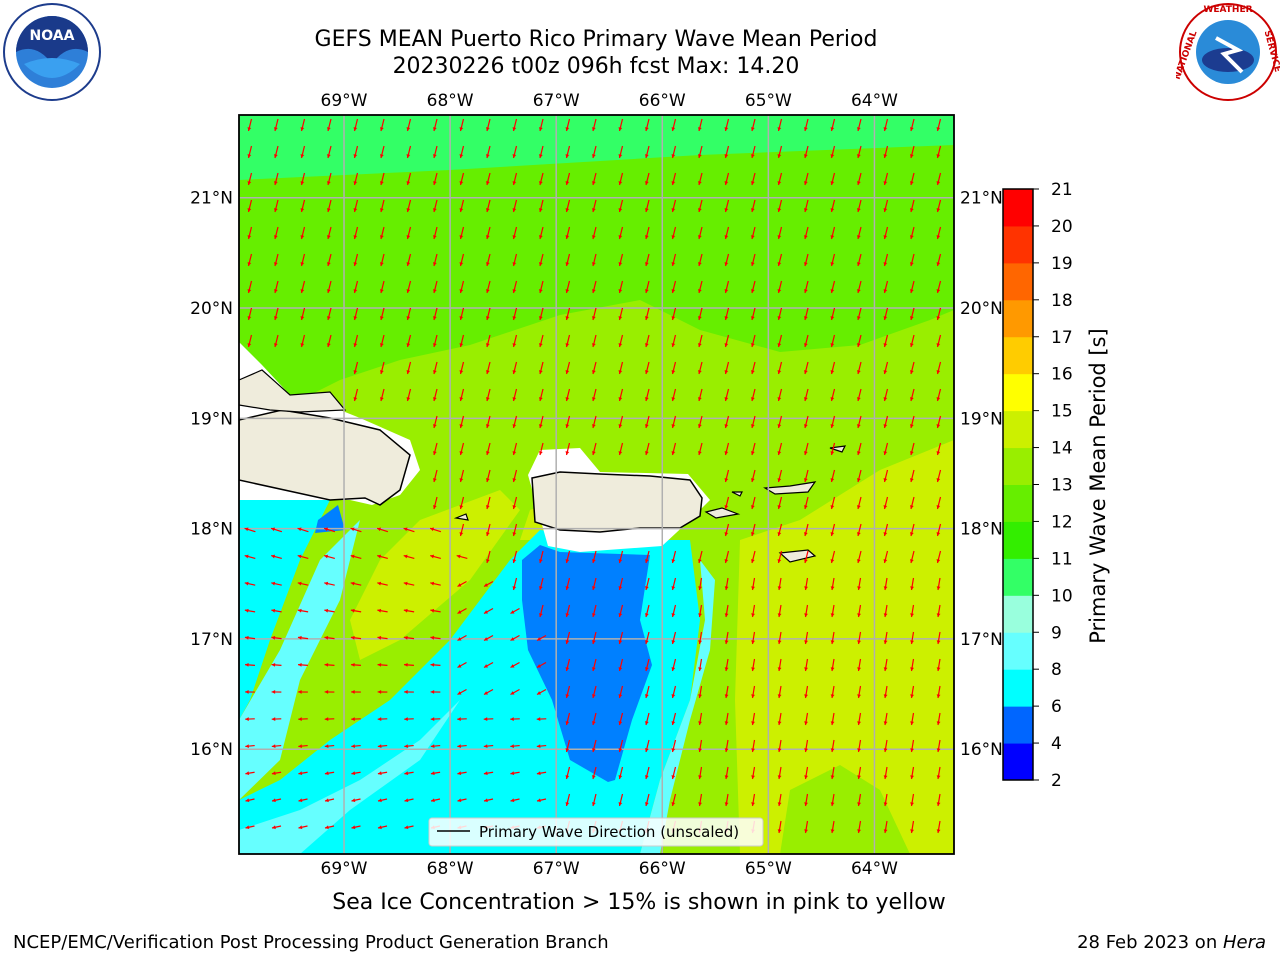 The width and height of the screenshot is (1280, 960). I want to click on lat-tick-label: 19°N, so click(981, 419).